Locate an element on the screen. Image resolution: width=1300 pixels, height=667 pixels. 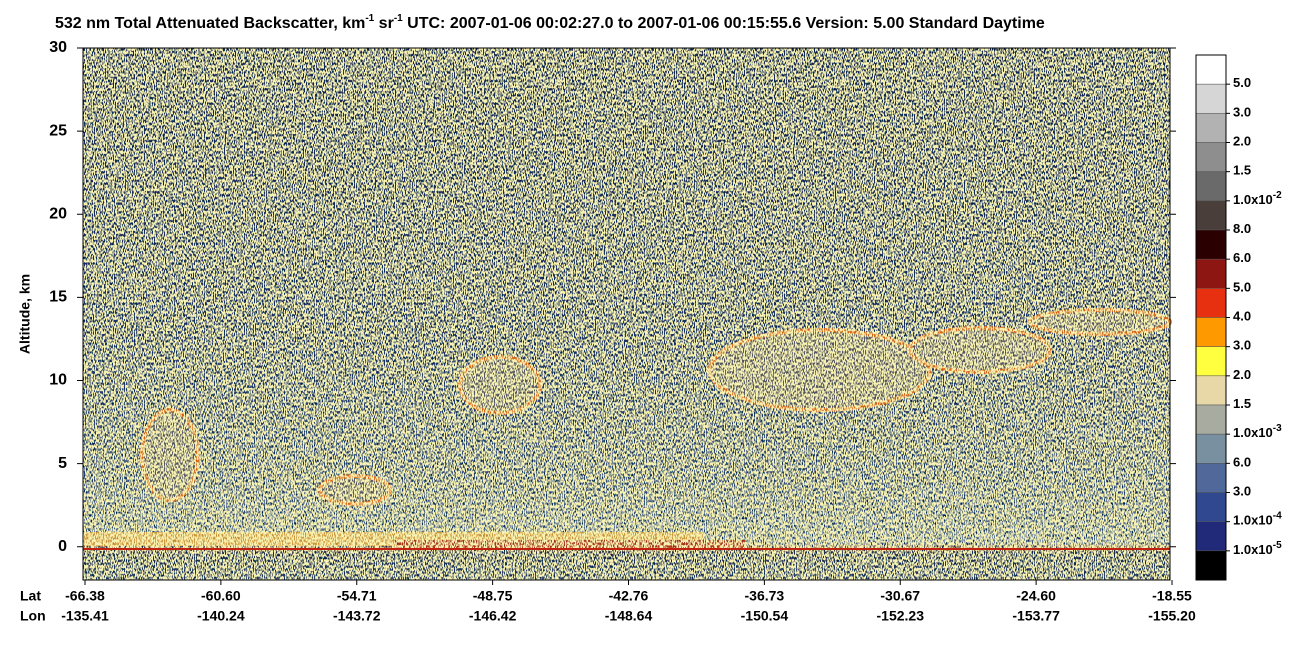
colorbar-label: 1.0x10⁻³ is located at coordinates (1257, 431).